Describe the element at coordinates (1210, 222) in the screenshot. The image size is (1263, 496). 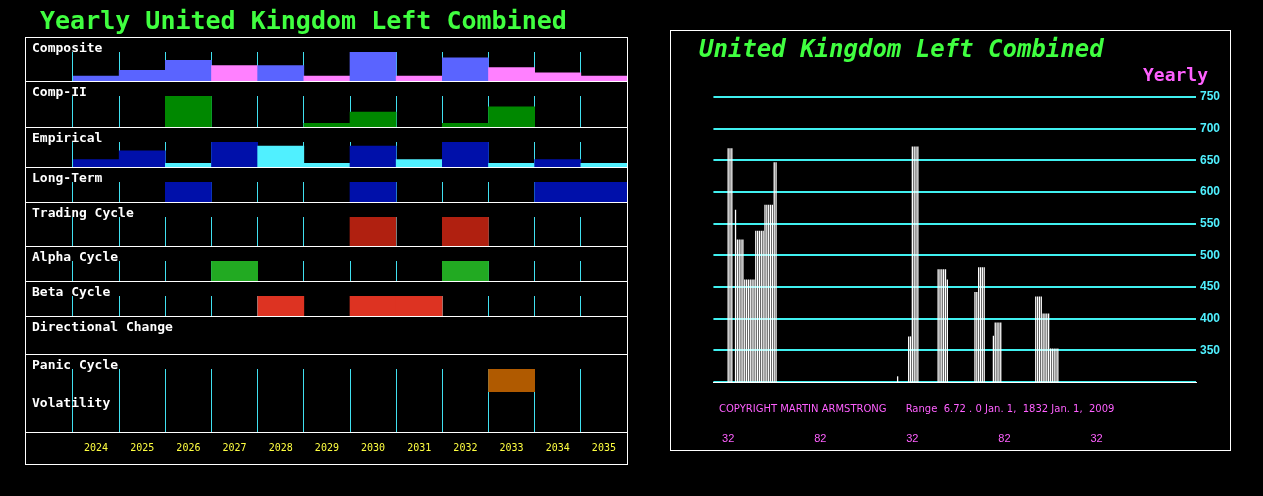
I see `y-tick-label: 550` at that location.